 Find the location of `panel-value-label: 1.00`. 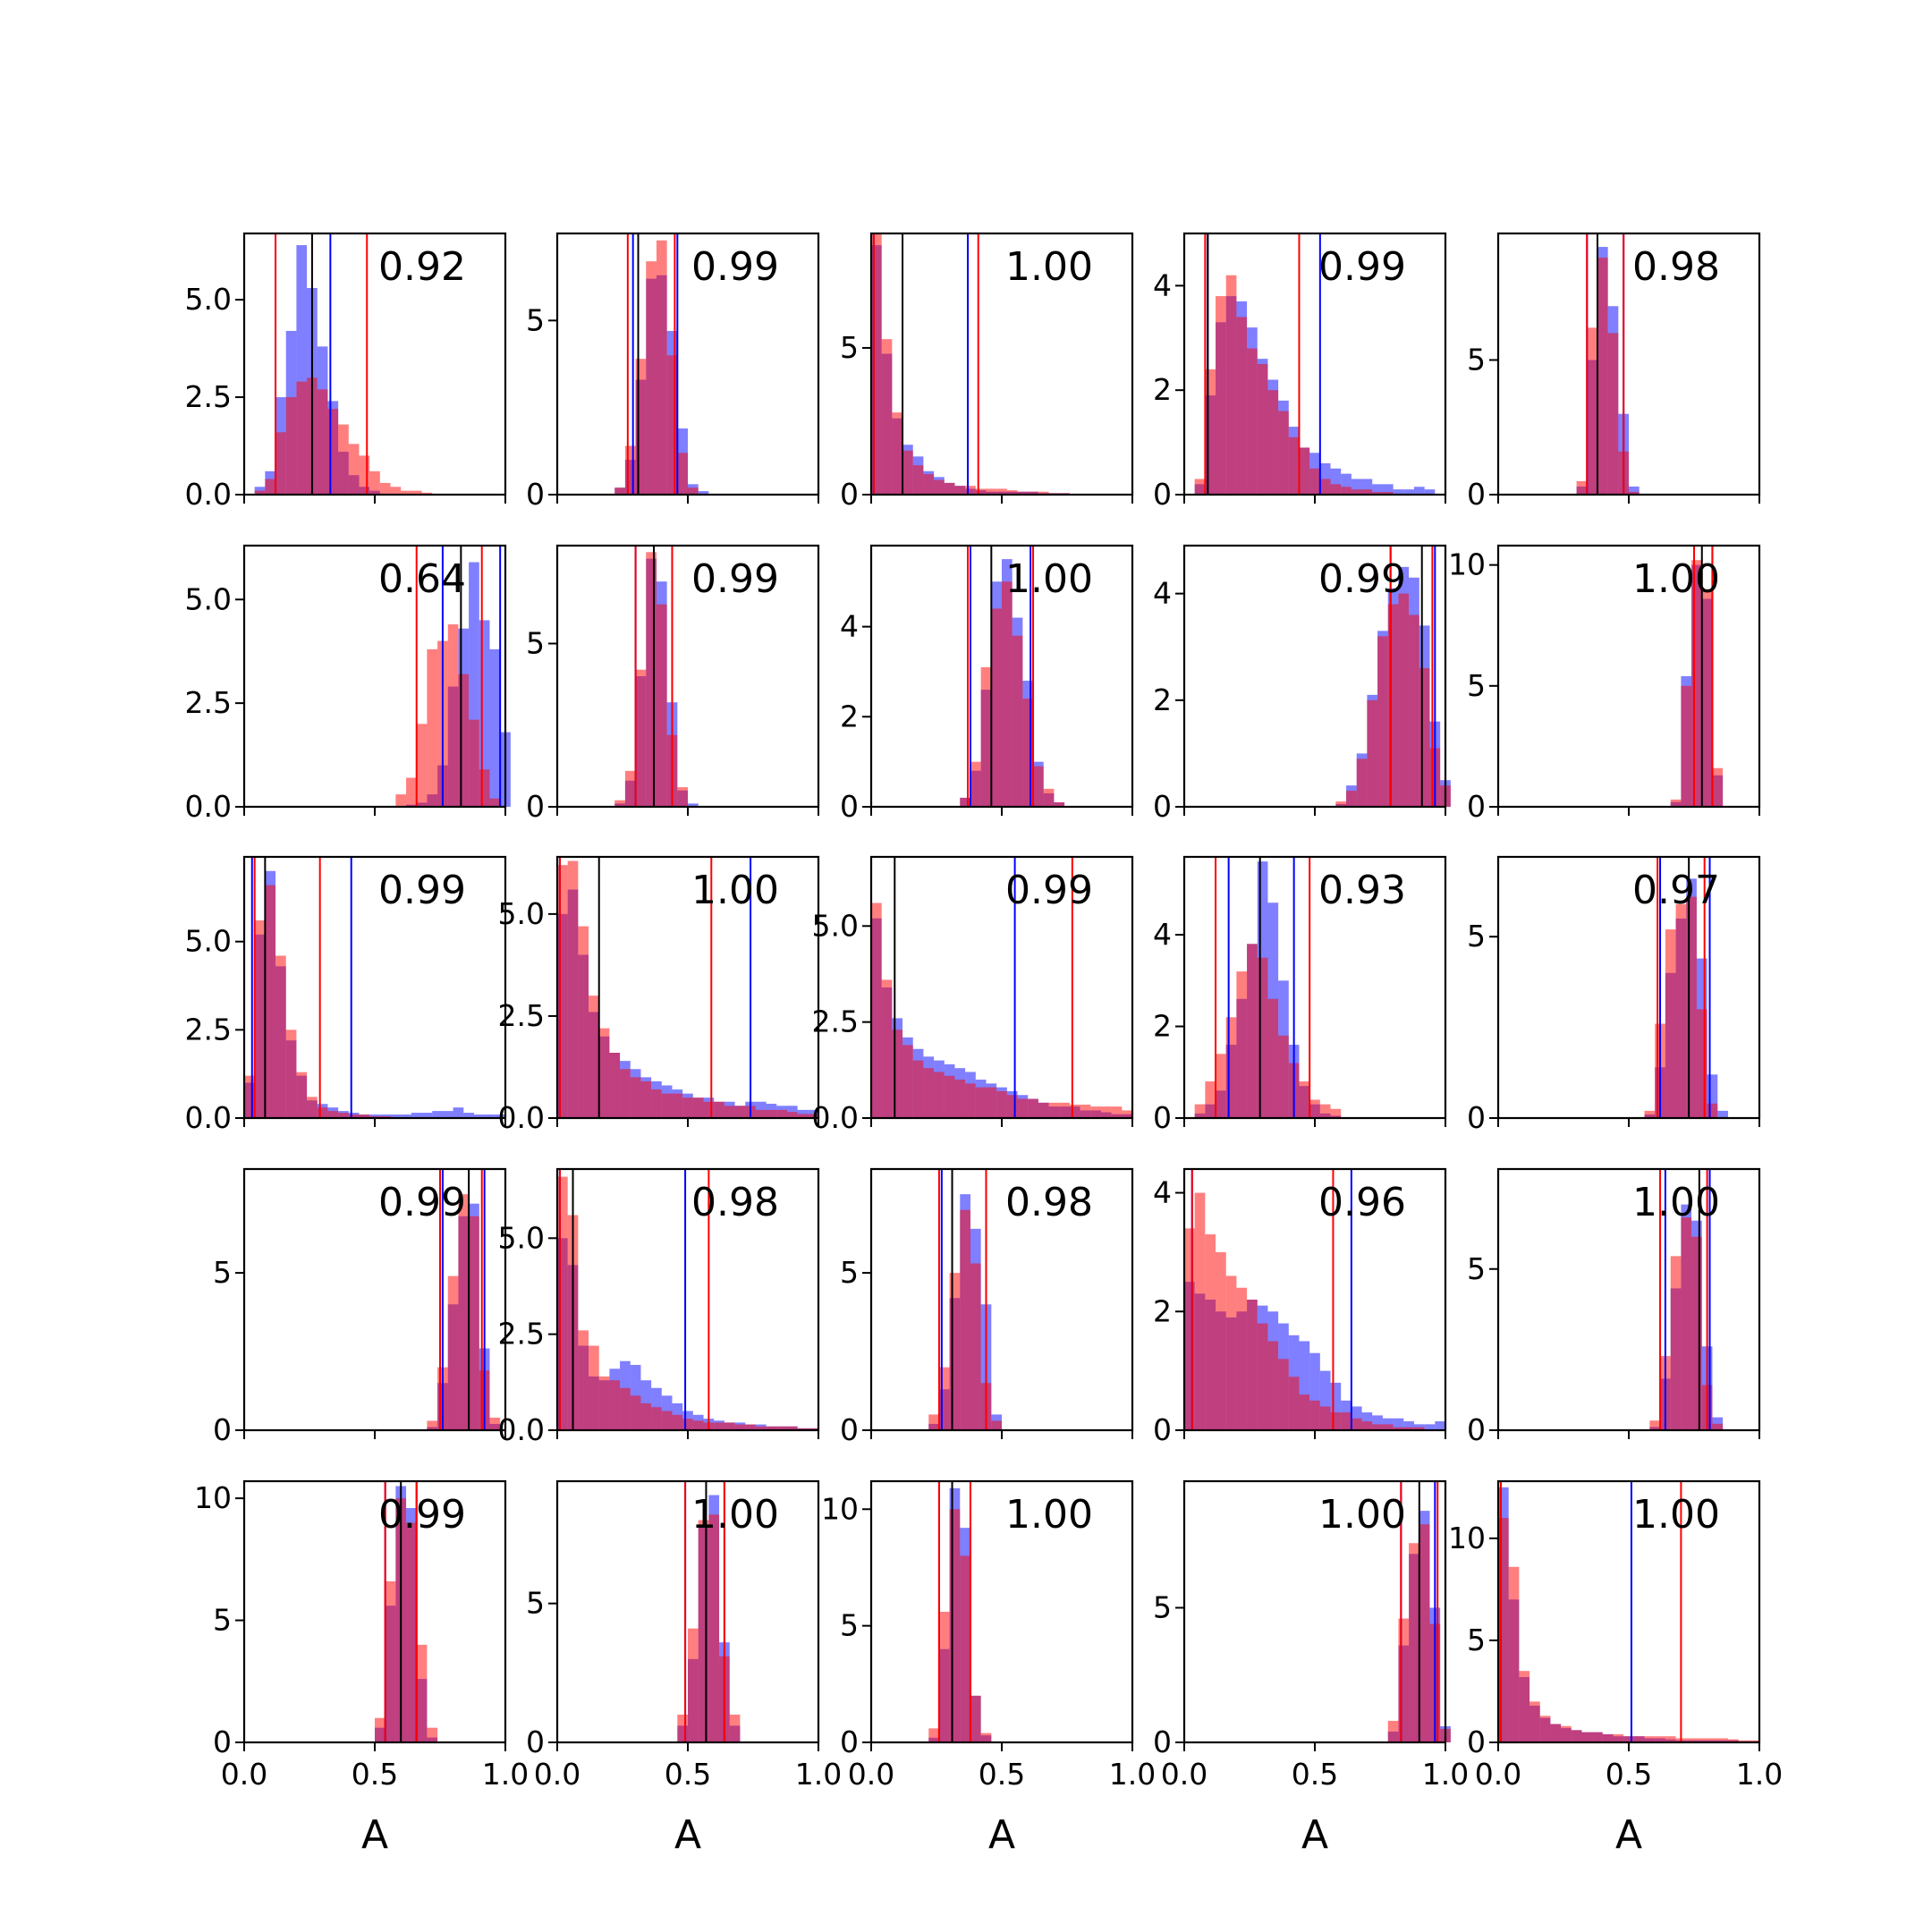

panel-value-label: 1.00 is located at coordinates (735, 890).